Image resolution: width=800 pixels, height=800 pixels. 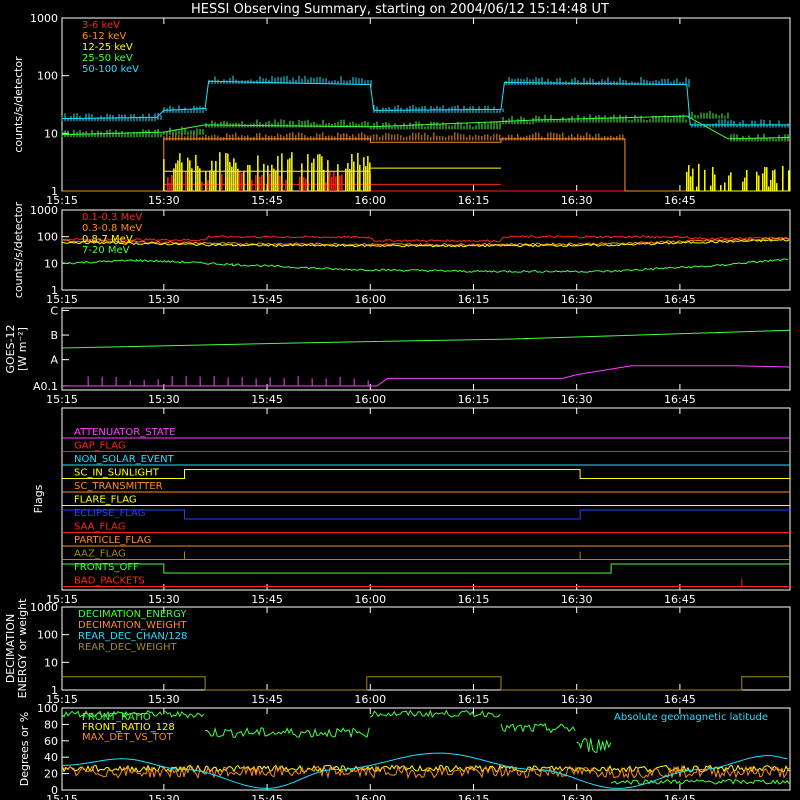 What do you see at coordinates (110, 69) in the screenshot?
I see `legend-entry: 50-100 keV` at bounding box center [110, 69].